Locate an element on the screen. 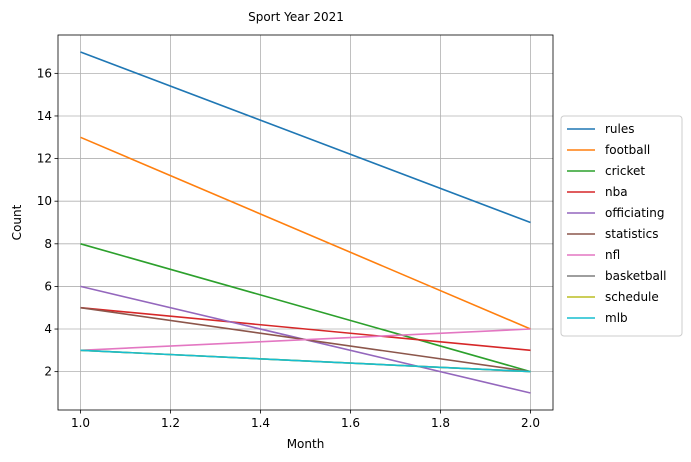 Image resolution: width=691 pixels, height=462 pixels. x-tick-label: 1.8 is located at coordinates (440, 423).